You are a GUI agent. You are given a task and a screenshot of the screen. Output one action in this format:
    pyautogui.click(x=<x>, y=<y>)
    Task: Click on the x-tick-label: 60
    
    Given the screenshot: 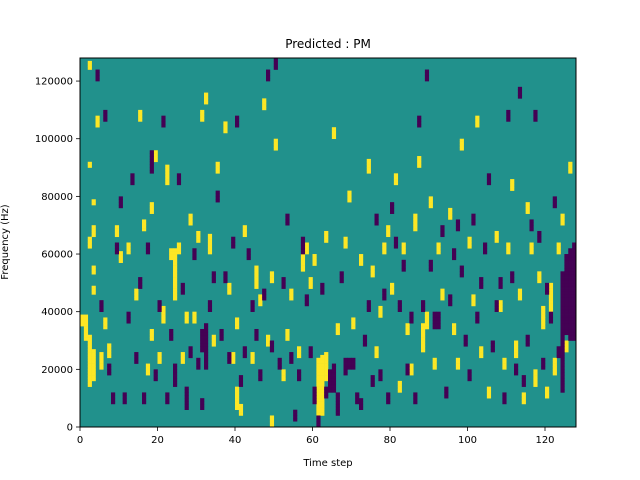 What is the action you would take?
    pyautogui.click(x=312, y=440)
    